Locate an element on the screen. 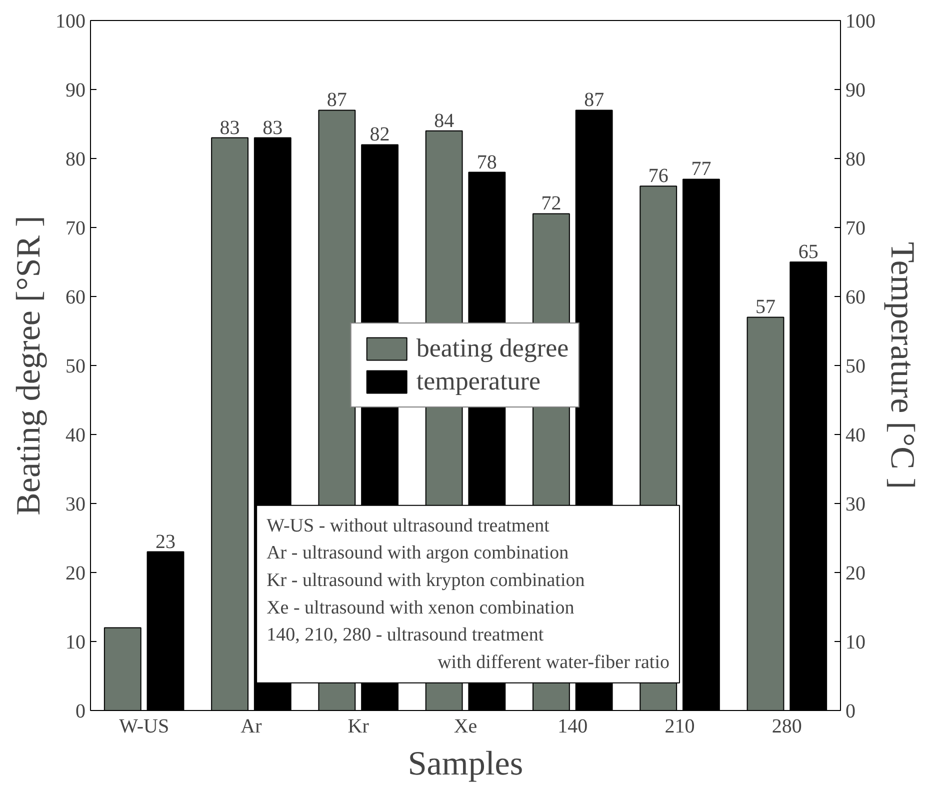 This screenshot has width=940, height=807. y2-tick-label: 70 is located at coordinates (856, 229).